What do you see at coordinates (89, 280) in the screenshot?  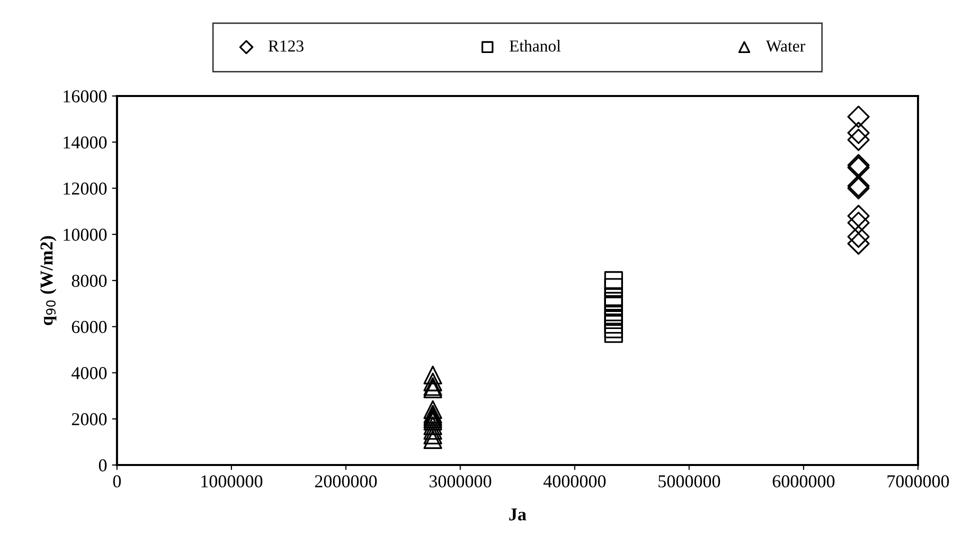 I see `y-tick-label: 8000` at bounding box center [89, 280].